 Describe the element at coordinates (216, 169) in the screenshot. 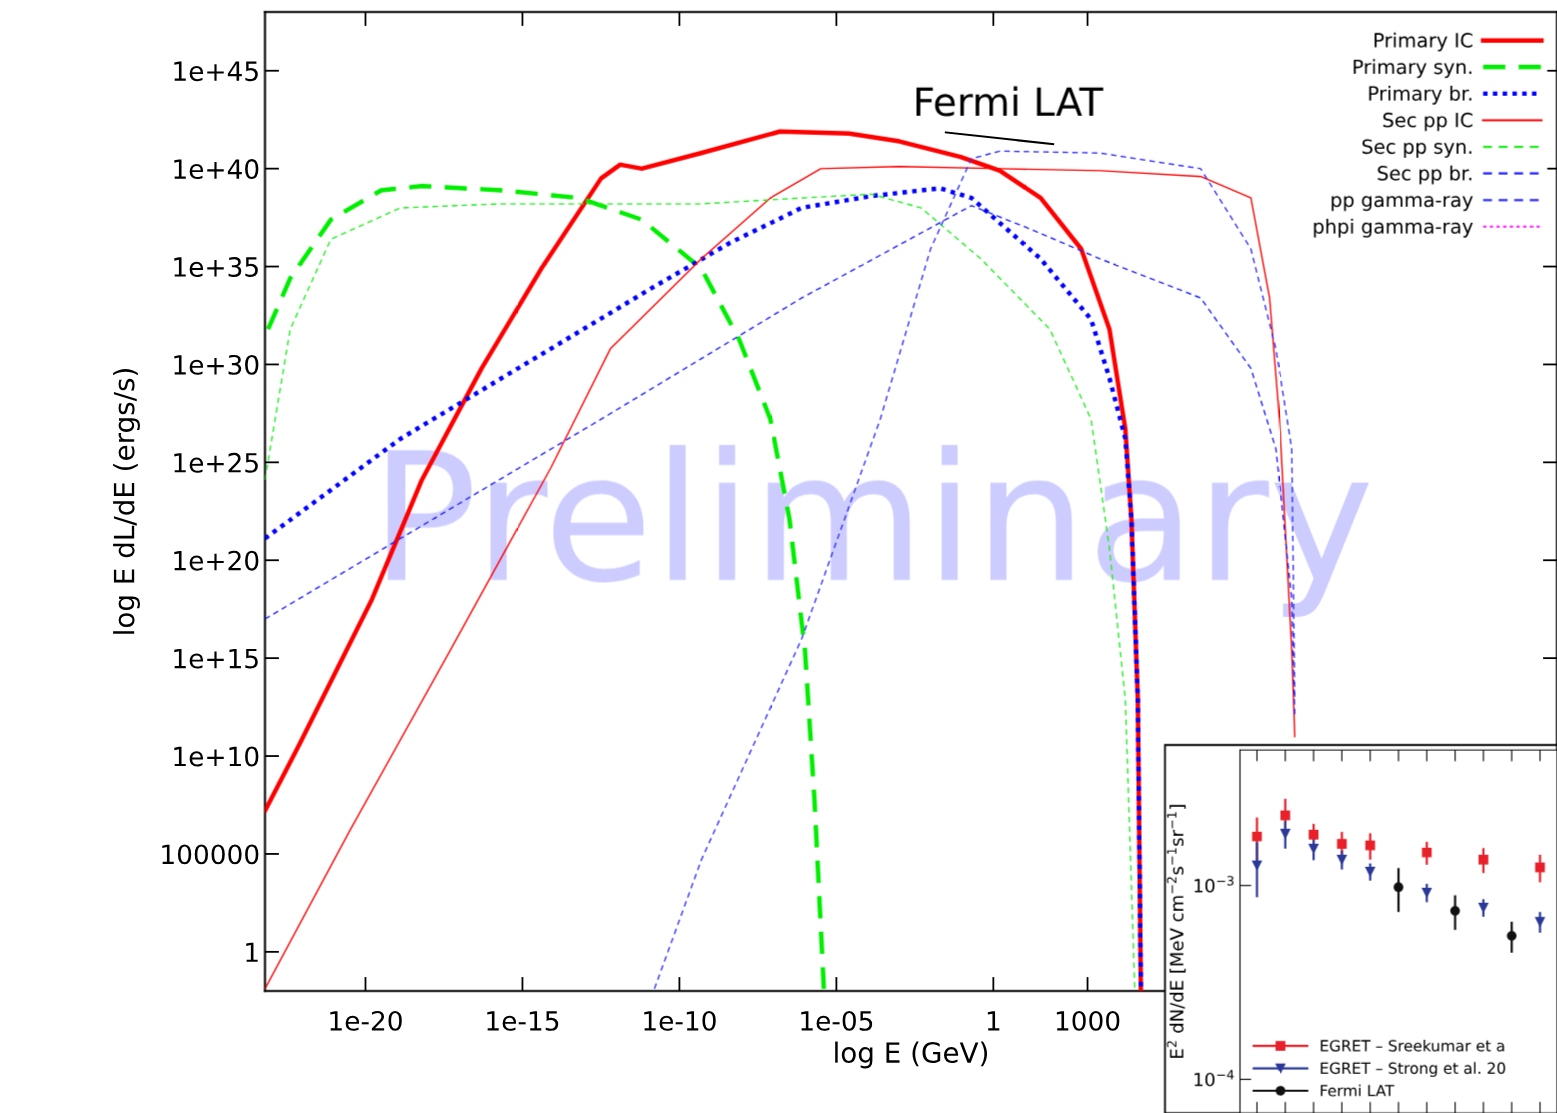

I see `y-tick-label: 1e+40` at that location.